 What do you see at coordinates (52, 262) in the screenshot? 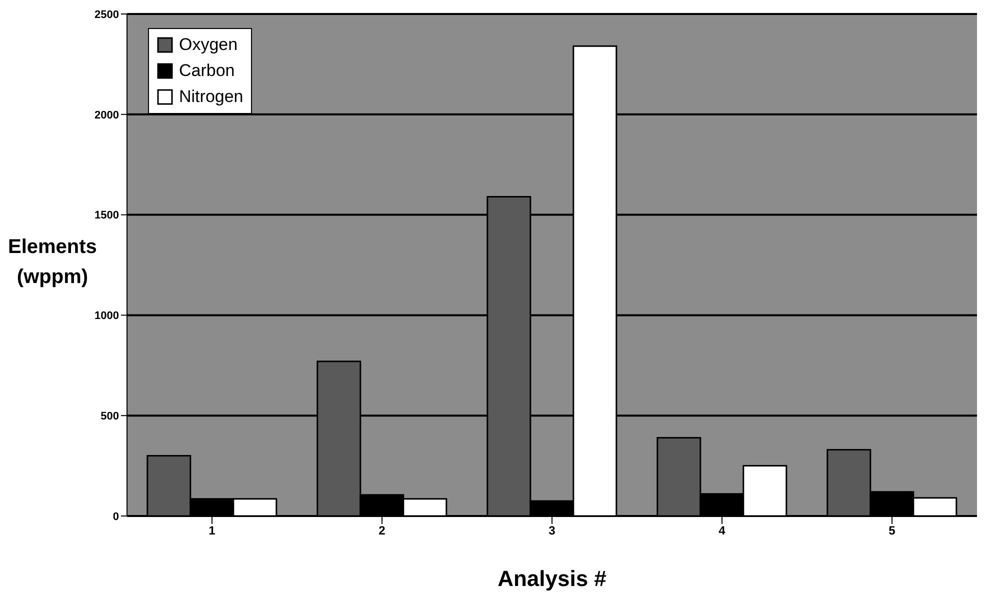
I see `y-axis-title: Elements (wppm)` at bounding box center [52, 262].